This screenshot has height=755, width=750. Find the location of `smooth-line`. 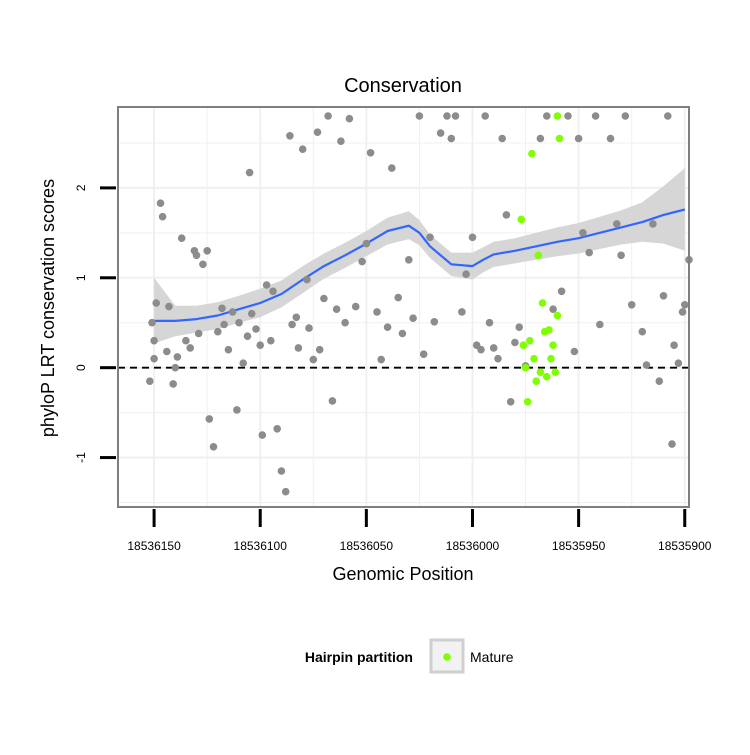

smooth-line is located at coordinates (420, 265).